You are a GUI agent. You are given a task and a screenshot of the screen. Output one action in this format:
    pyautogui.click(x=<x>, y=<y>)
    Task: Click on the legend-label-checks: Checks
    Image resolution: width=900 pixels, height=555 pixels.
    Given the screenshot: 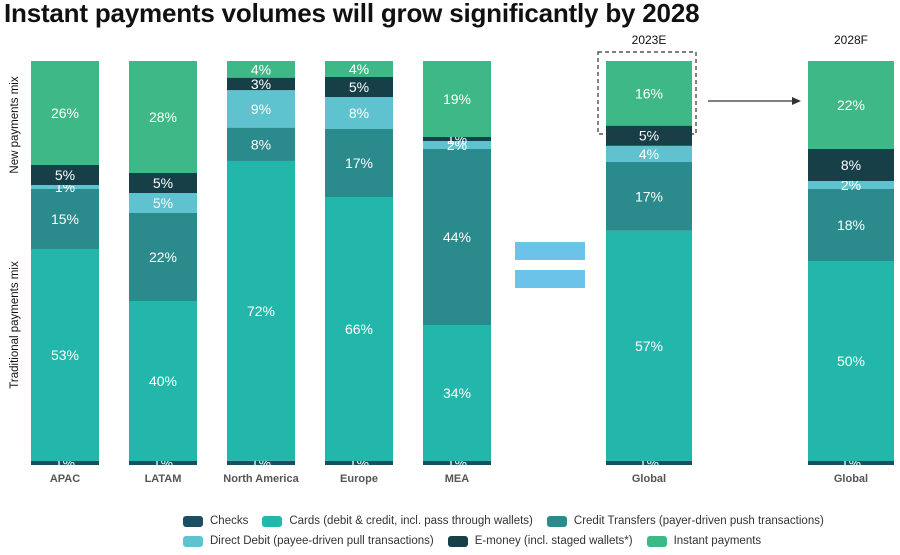 What is the action you would take?
    pyautogui.click(x=229, y=521)
    